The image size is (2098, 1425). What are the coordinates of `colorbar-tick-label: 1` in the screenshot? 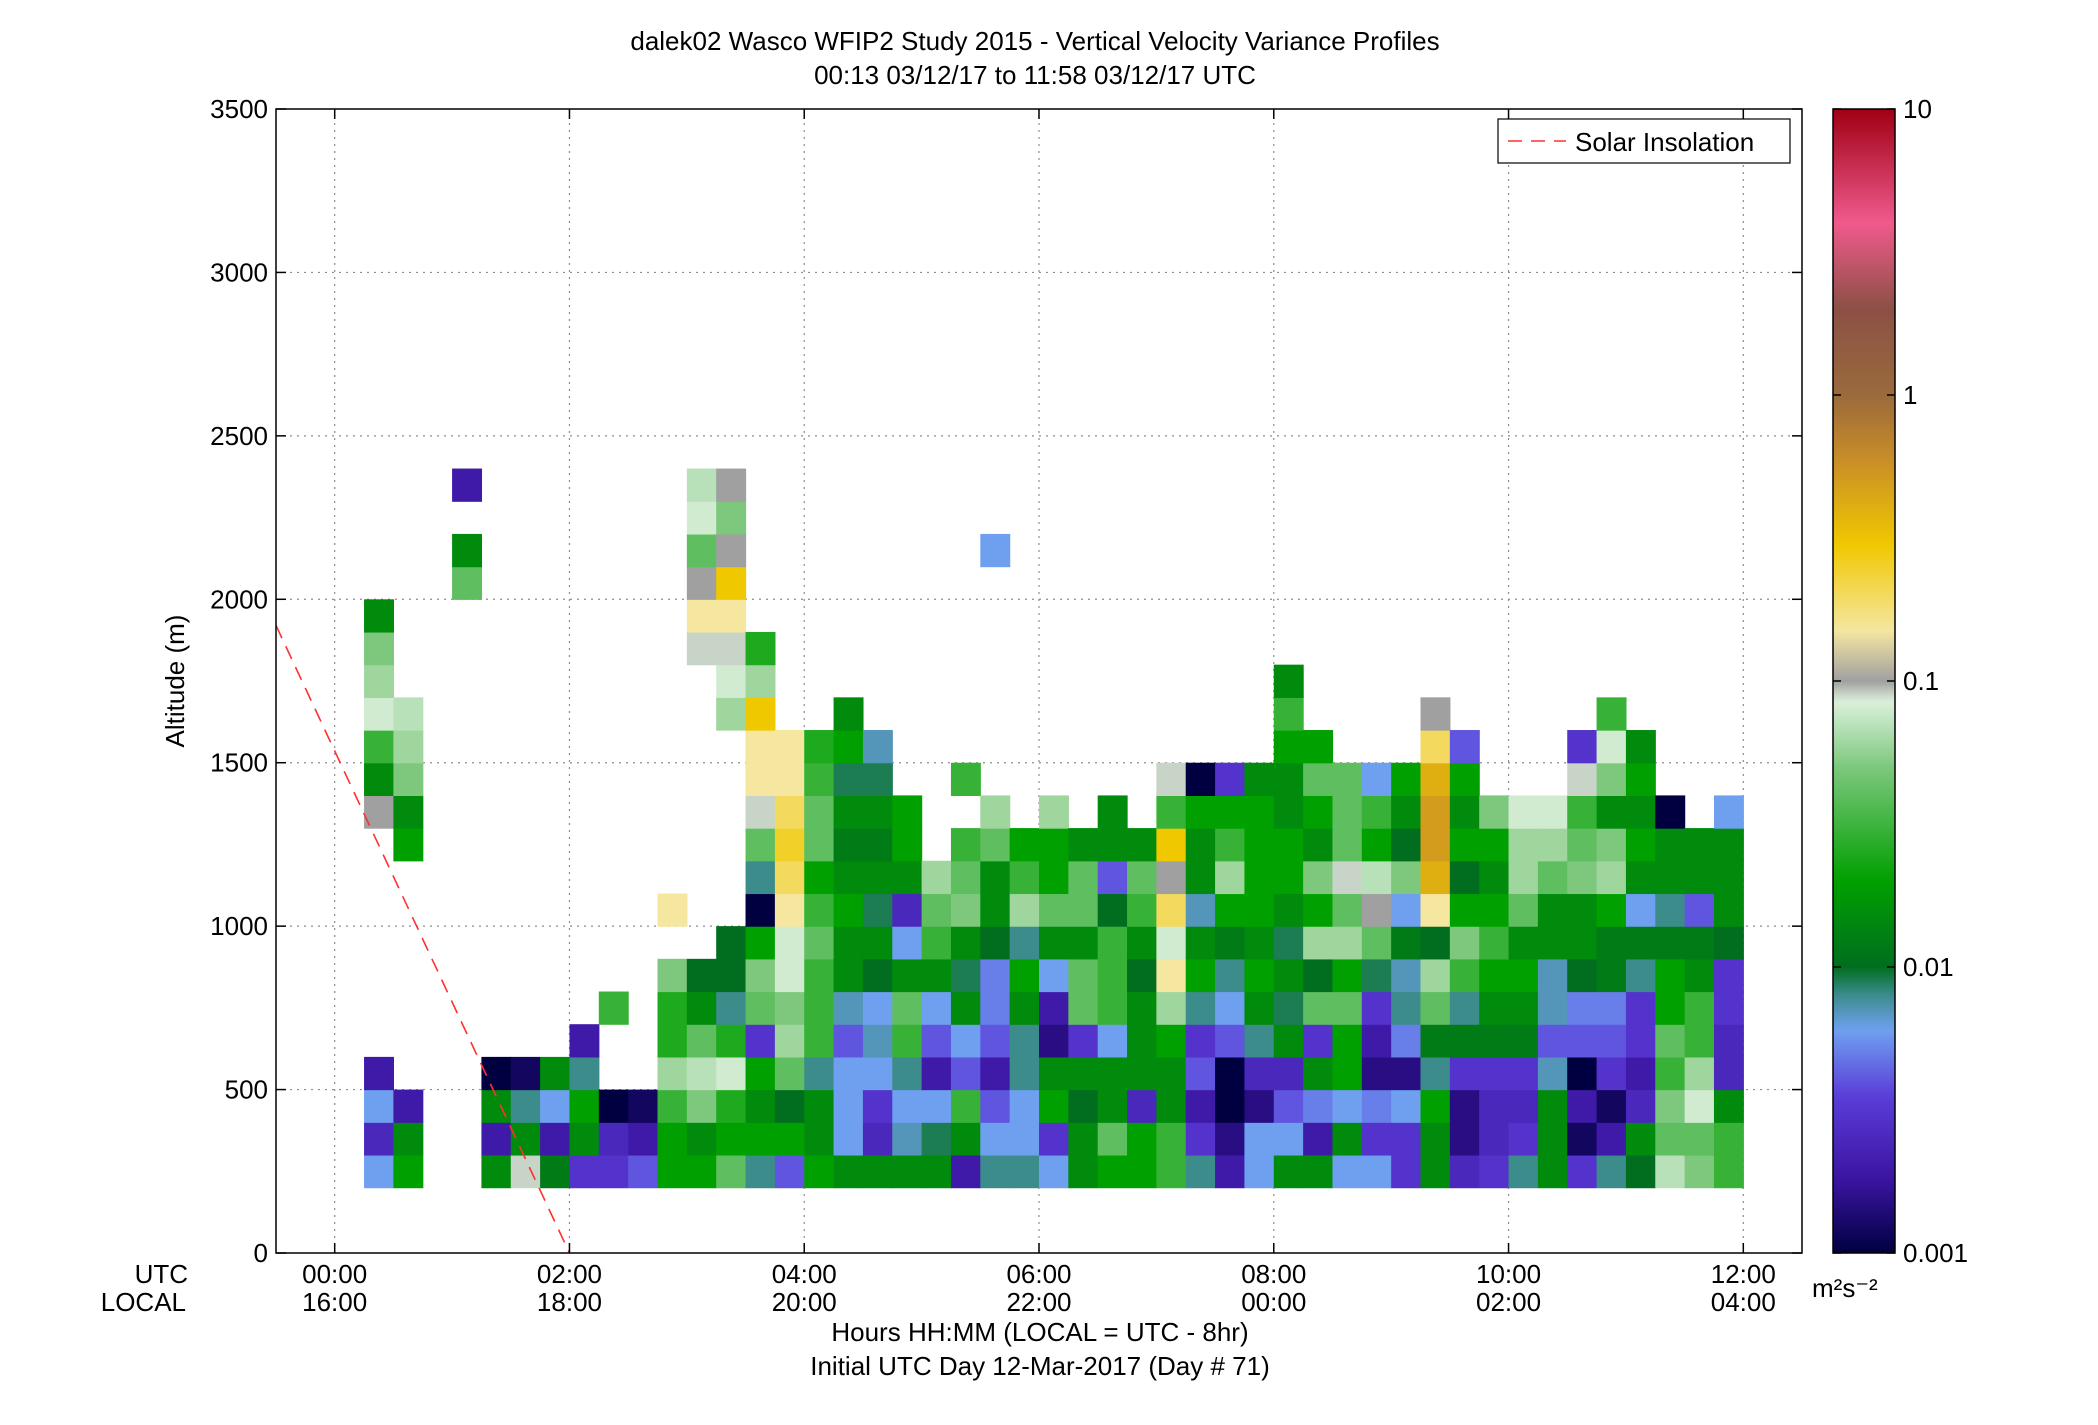 It's located at (1910, 395).